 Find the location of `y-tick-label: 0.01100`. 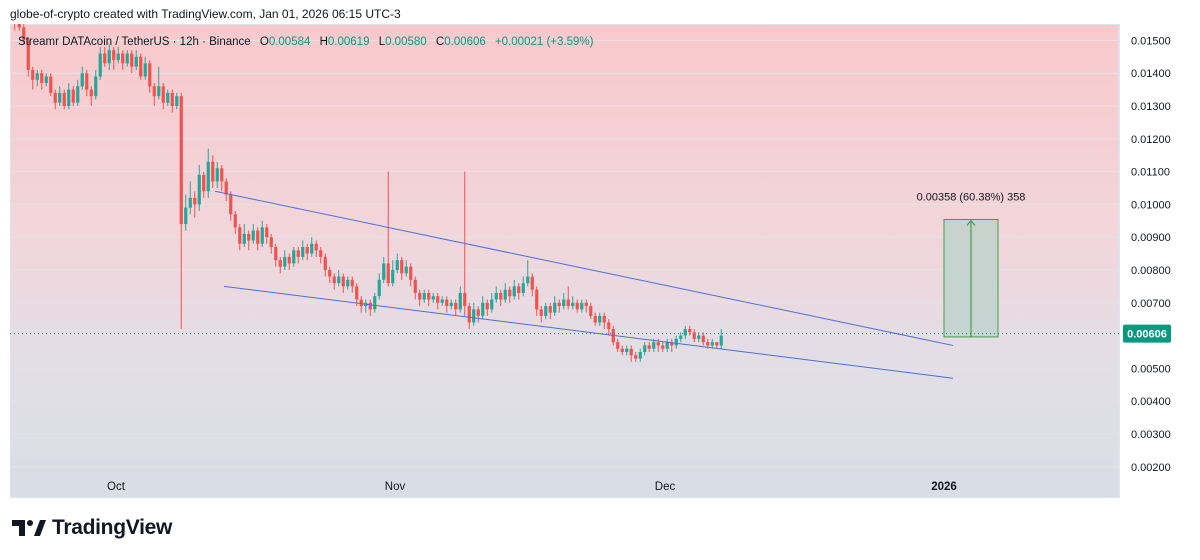

y-tick-label: 0.01100 is located at coordinates (1150, 173).